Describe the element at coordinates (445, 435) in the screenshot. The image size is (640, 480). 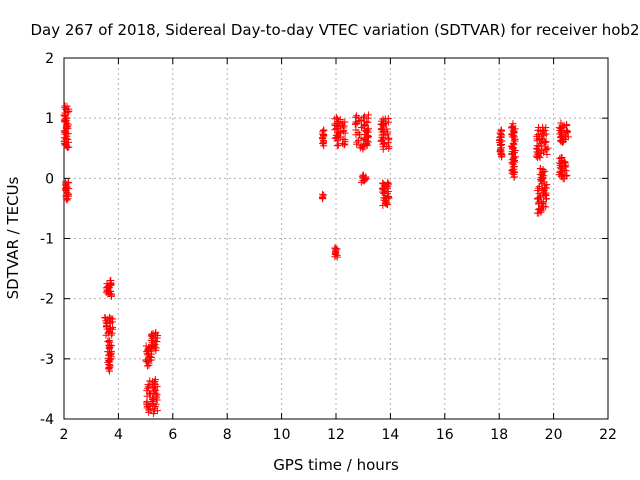
I see `x-tick-label: 16` at that location.